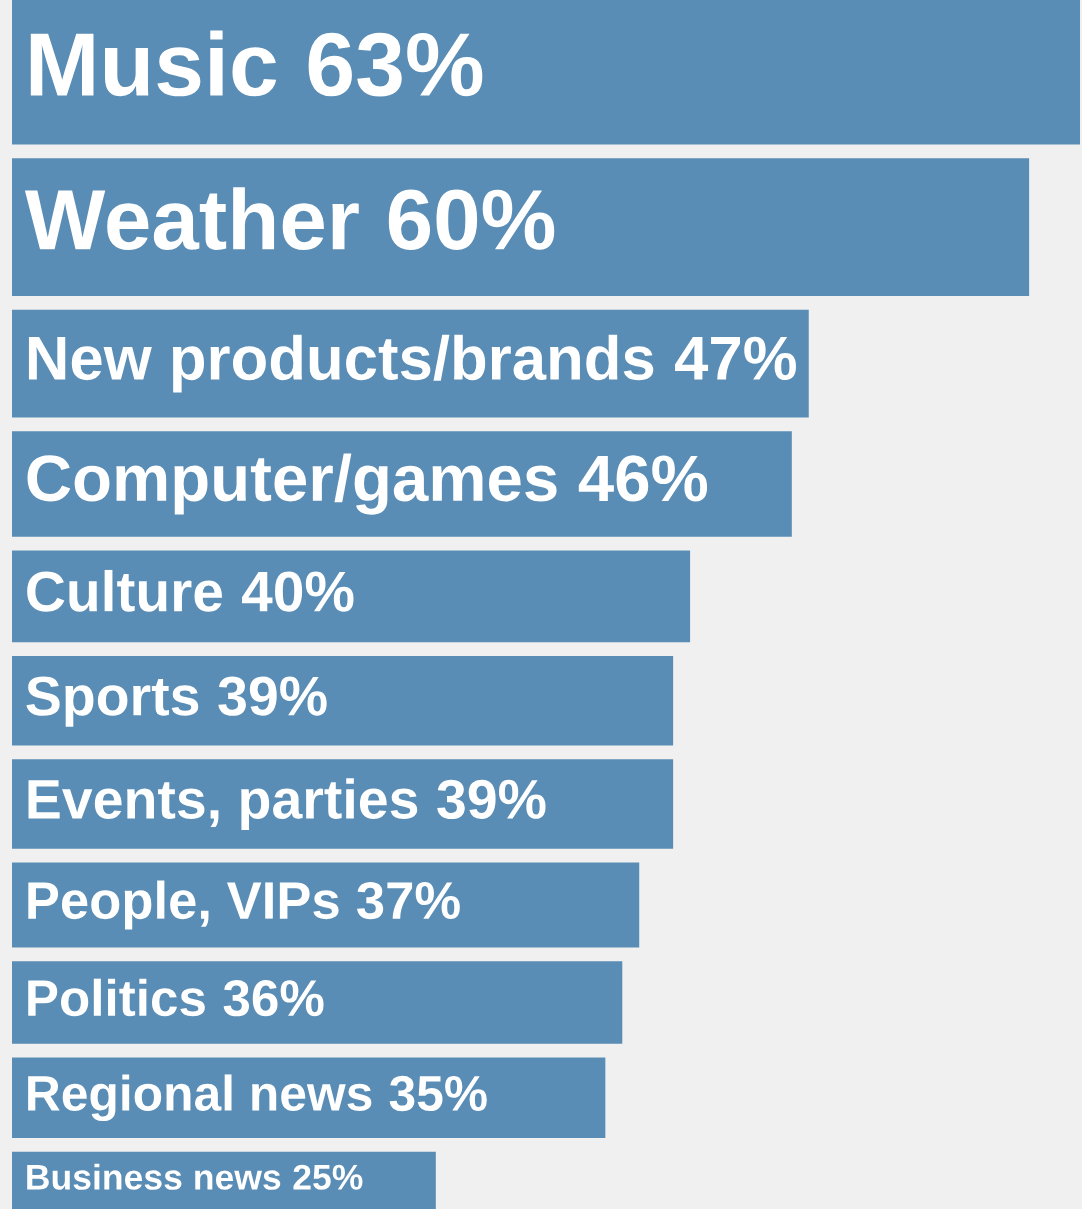  Describe the element at coordinates (191, 219) in the screenshot. I see `y-tick-label: Weather` at that location.